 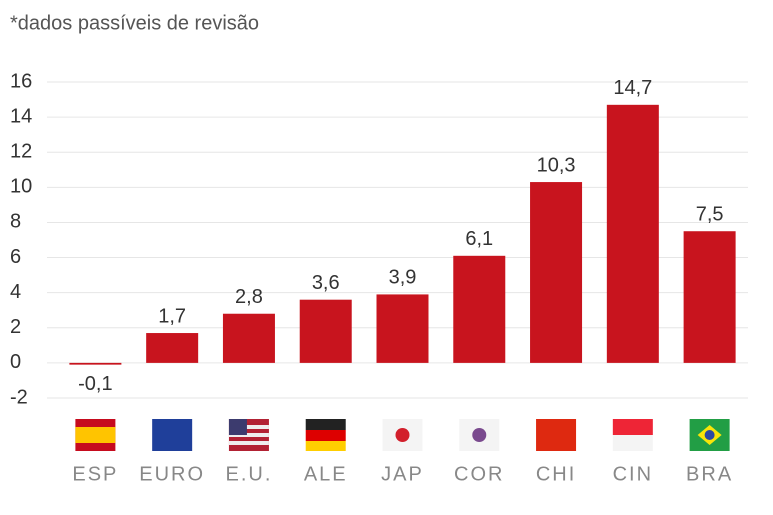 What do you see at coordinates (95, 474) in the screenshot?
I see `x-tick-label: ESP` at bounding box center [95, 474].